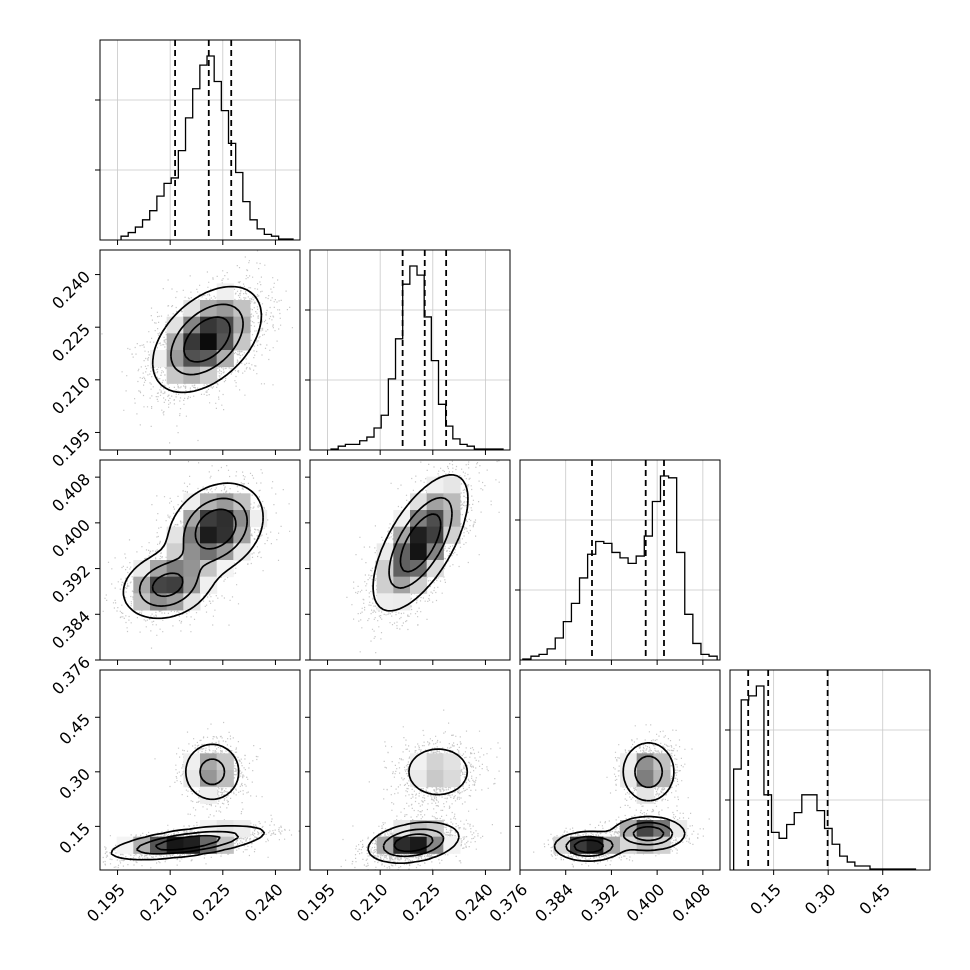  What do you see at coordinates (554, 903) in the screenshot?
I see `x-tick-label: 0.384` at bounding box center [554, 903].